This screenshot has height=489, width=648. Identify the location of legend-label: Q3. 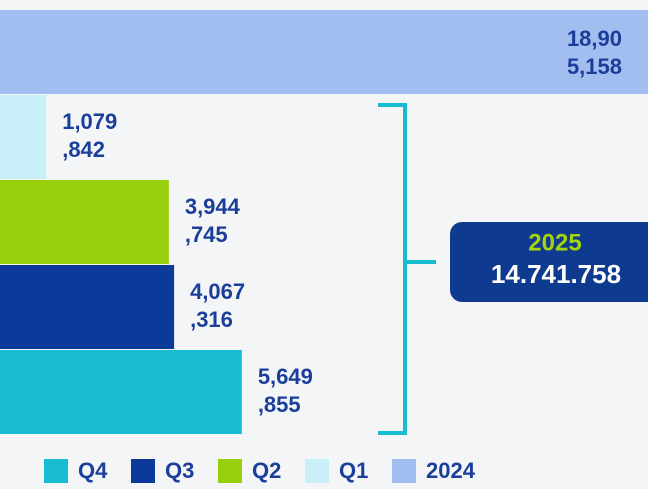
(179, 470).